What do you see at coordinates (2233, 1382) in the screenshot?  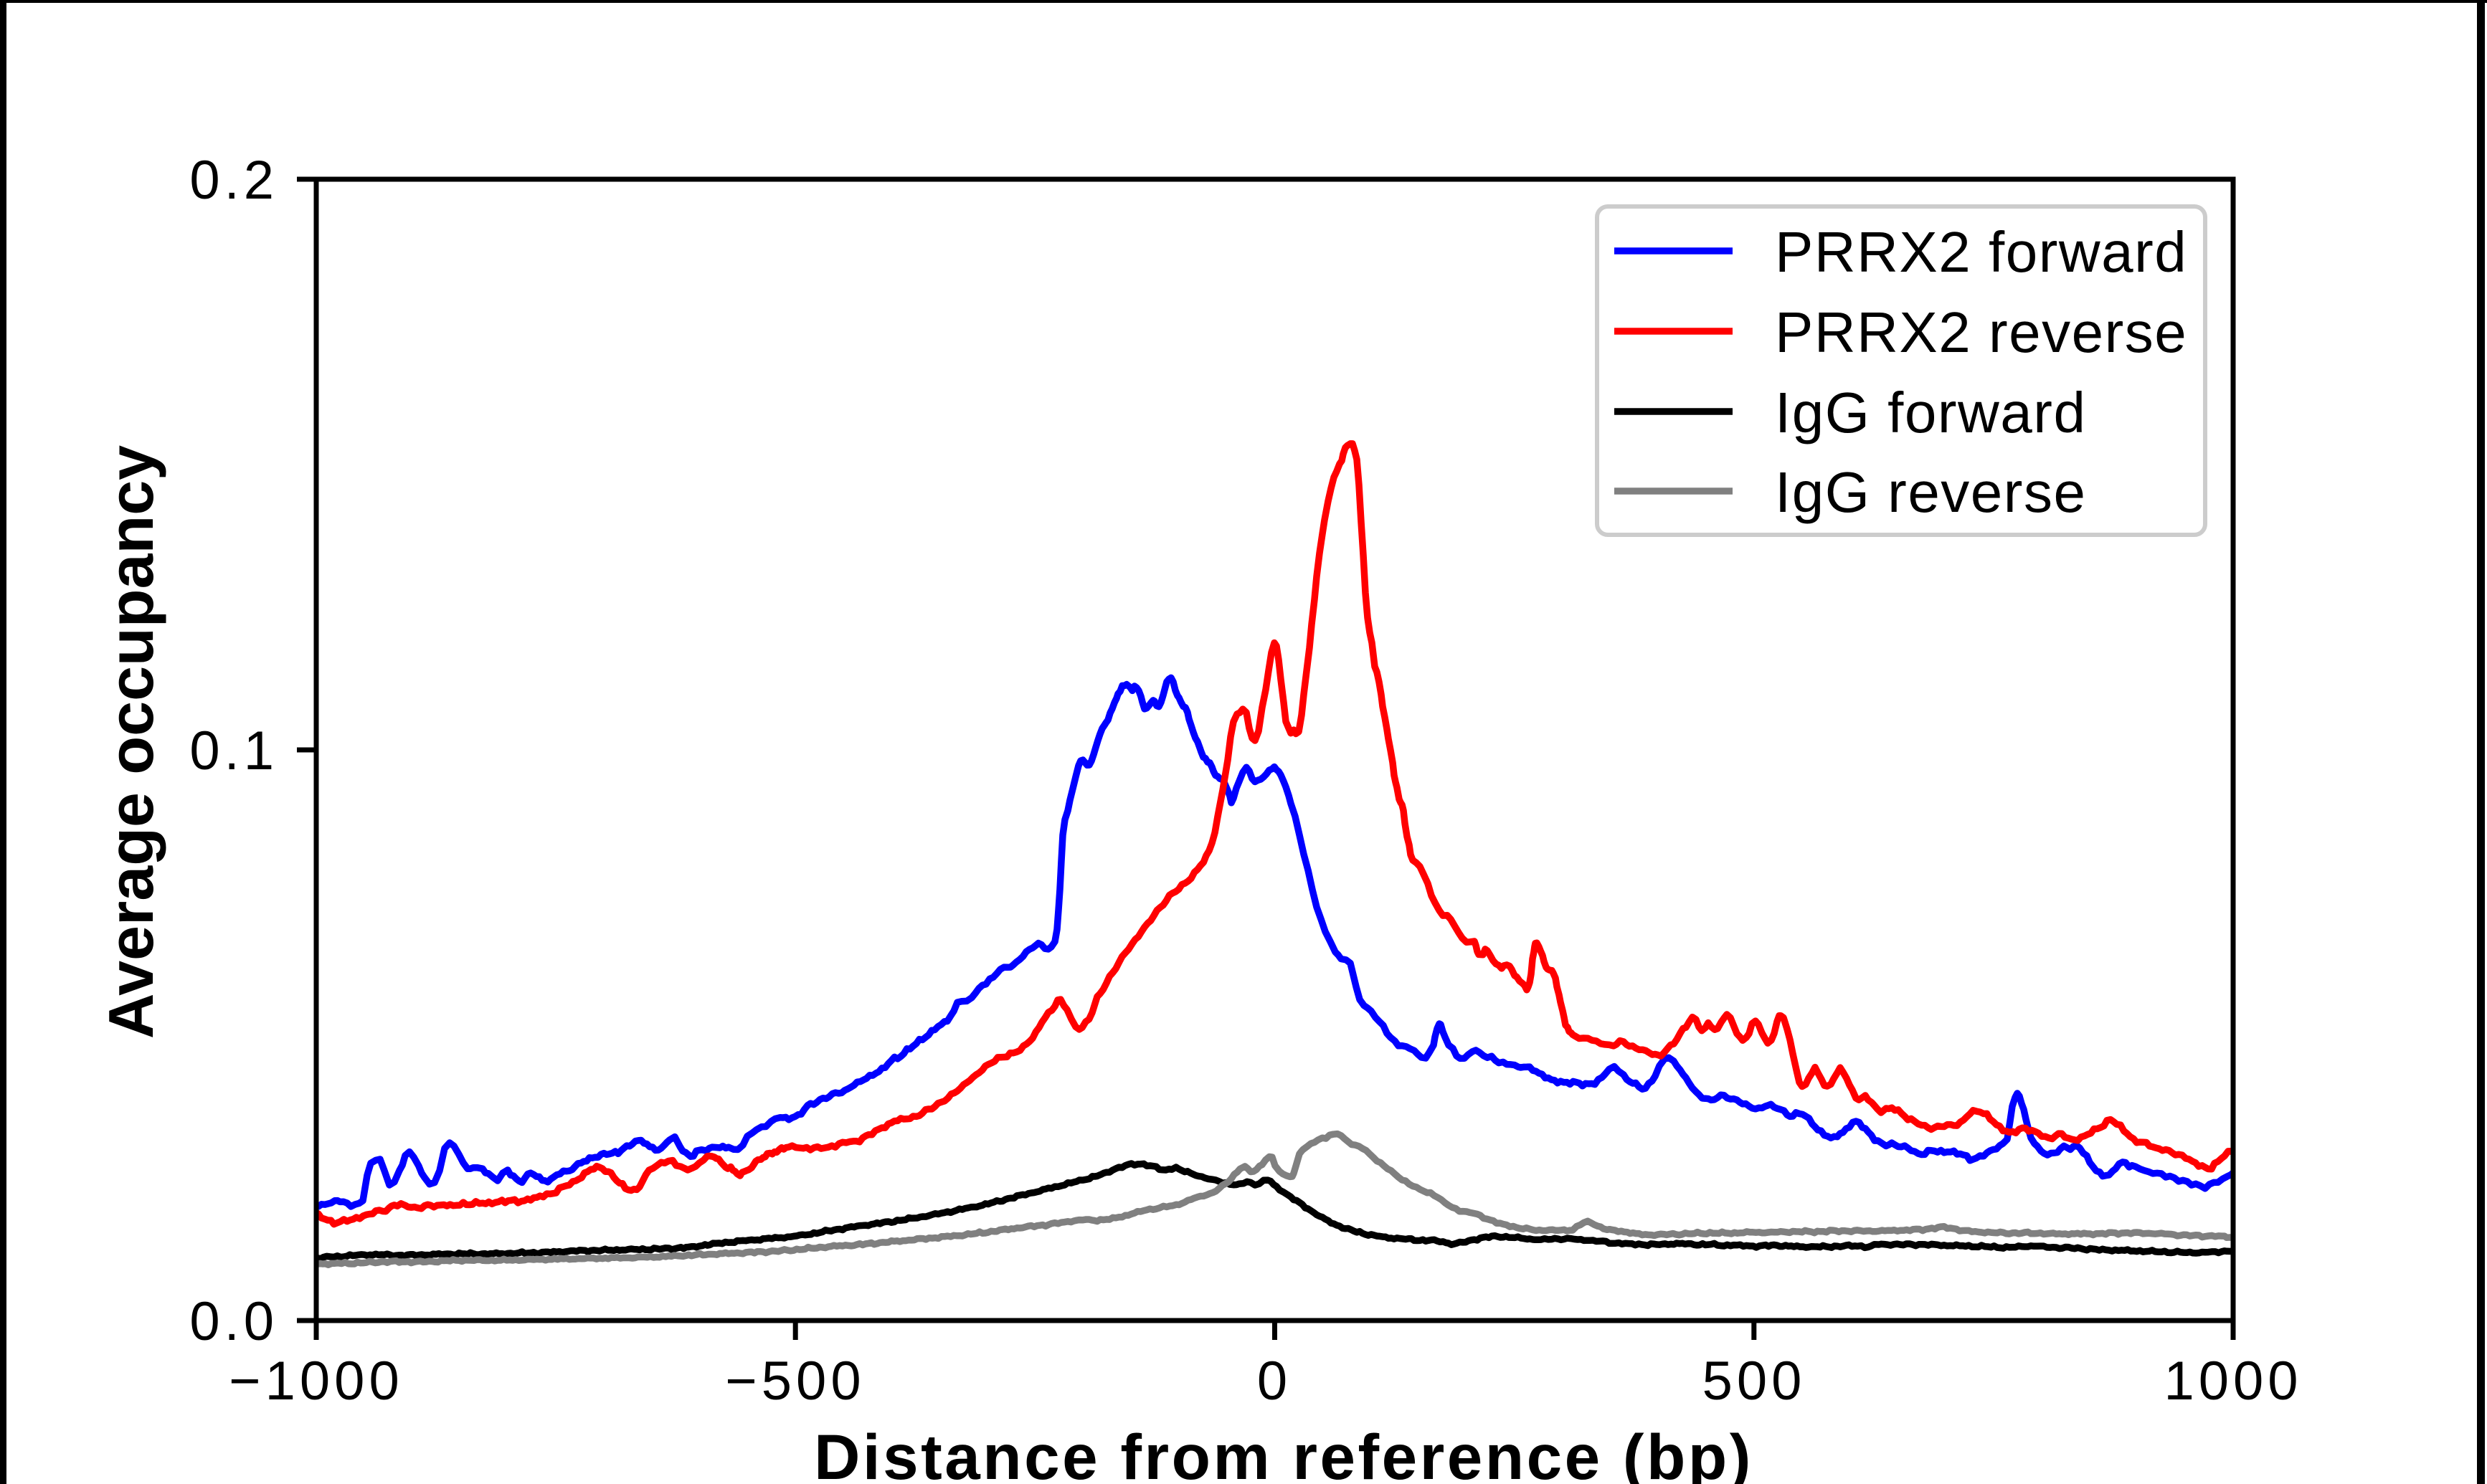 I see `svg-text: 1000` at bounding box center [2233, 1382].